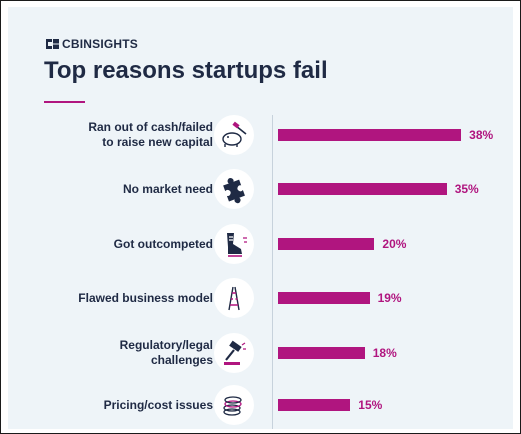  Describe the element at coordinates (158, 404) in the screenshot. I see `category-label-line: Pricing/cost issues` at that location.